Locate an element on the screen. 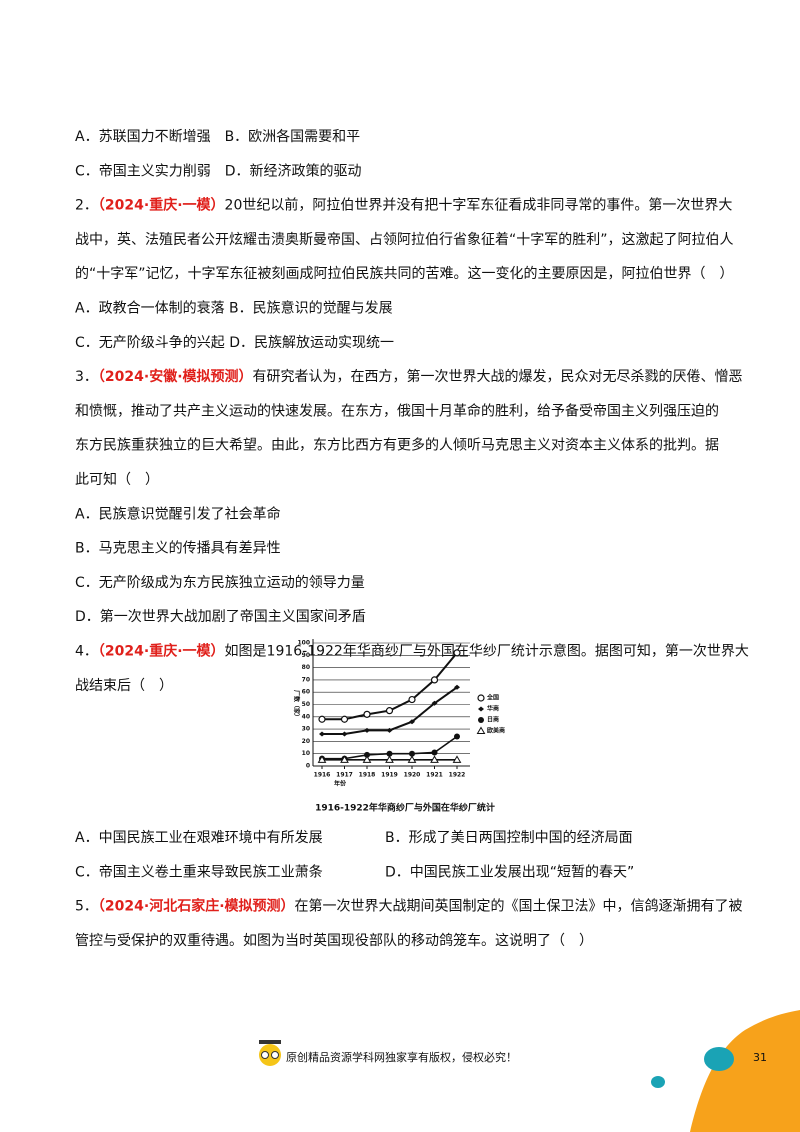 The height and width of the screenshot is (1132, 800). chart-caption: 1916-1922年华商纱厂与外国在华纱厂统计 is located at coordinates (405, 808).